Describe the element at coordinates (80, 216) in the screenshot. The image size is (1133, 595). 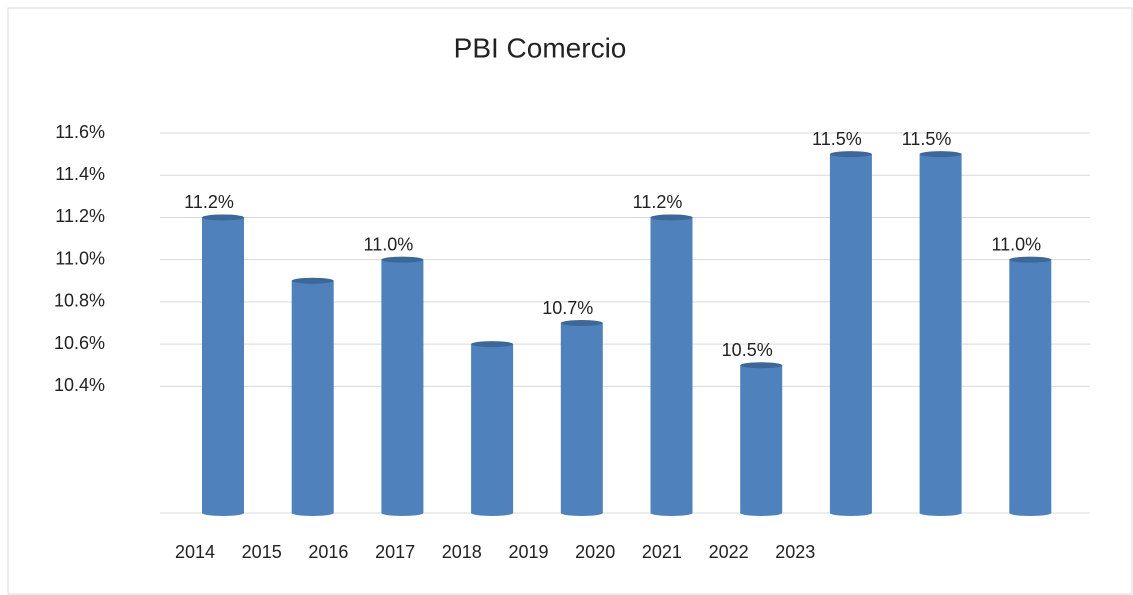
I see `y-tick-label: 11.2%` at that location.